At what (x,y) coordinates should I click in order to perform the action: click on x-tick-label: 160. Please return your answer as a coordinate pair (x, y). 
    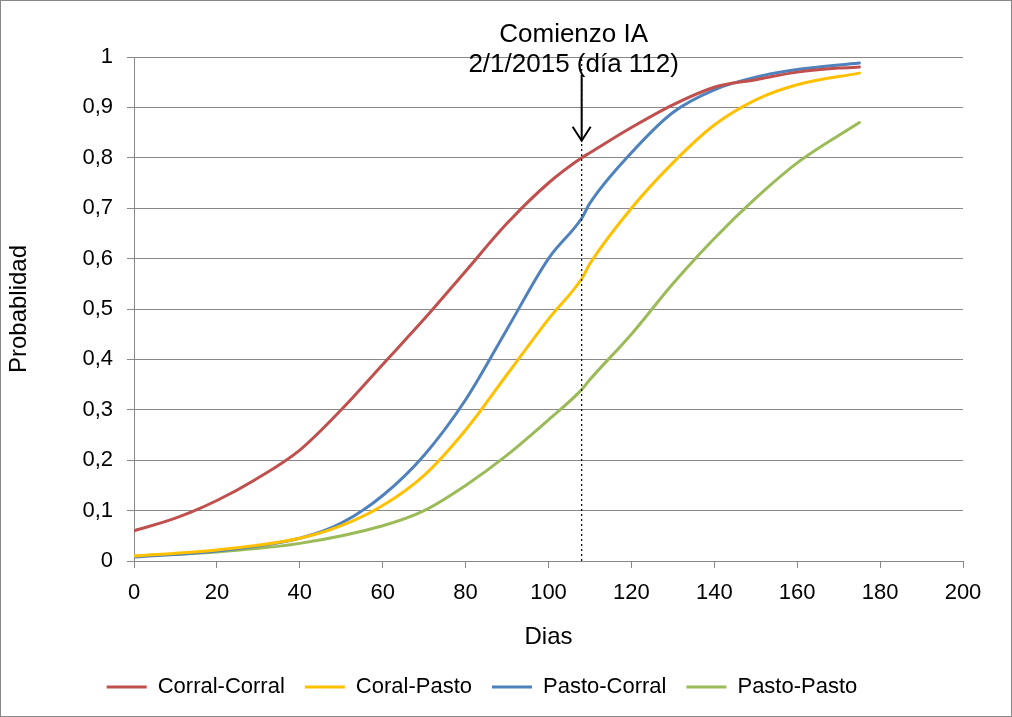
    Looking at the image, I should click on (797, 592).